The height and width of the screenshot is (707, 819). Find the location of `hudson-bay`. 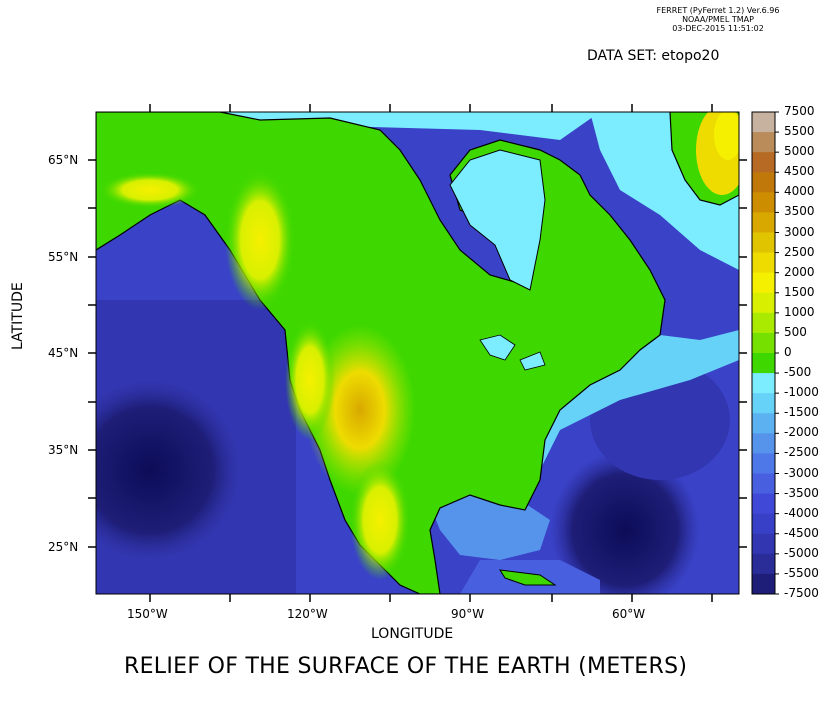

hudson-bay is located at coordinates (497, 220).